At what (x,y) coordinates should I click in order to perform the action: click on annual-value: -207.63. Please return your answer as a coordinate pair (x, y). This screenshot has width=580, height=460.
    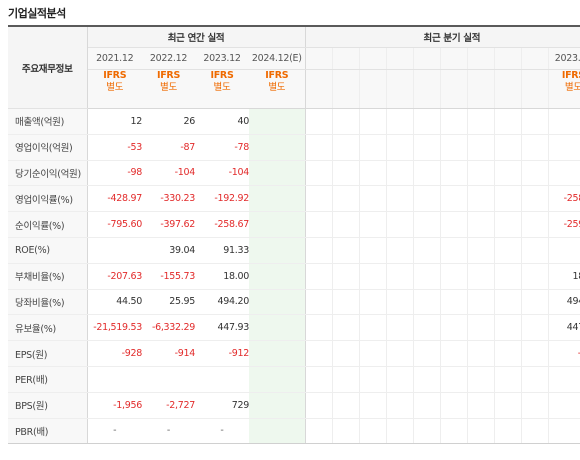
    Looking at the image, I should click on (114, 276).